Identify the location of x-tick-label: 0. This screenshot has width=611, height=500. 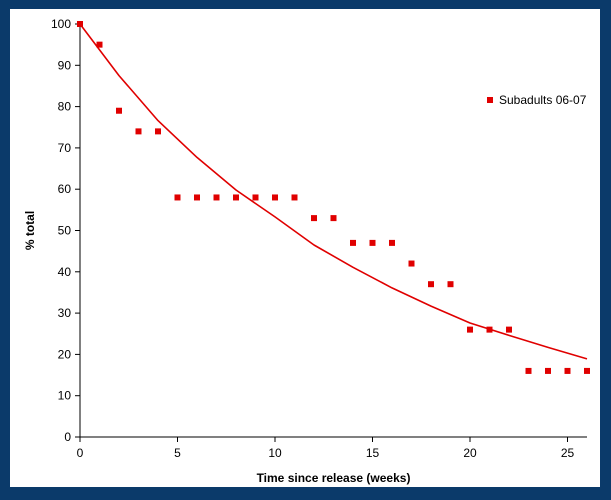
(80, 453).